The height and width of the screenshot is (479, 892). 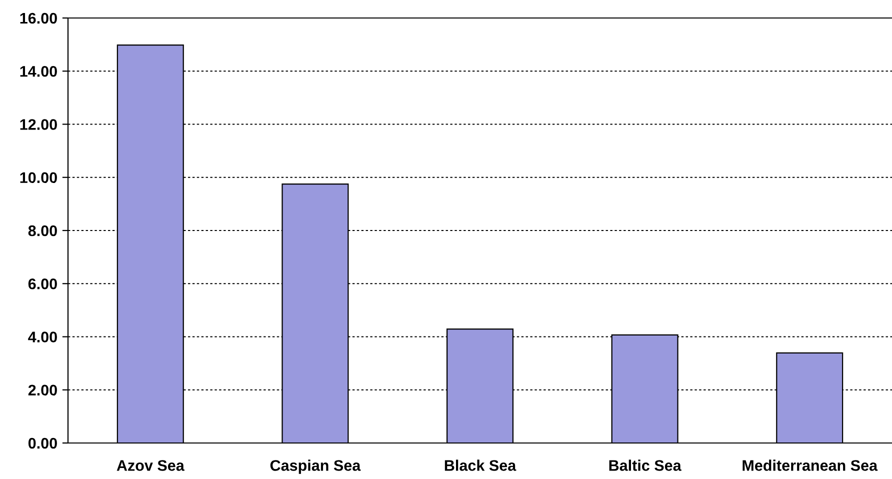 I want to click on x-tick-label: Azov Sea, so click(x=150, y=465).